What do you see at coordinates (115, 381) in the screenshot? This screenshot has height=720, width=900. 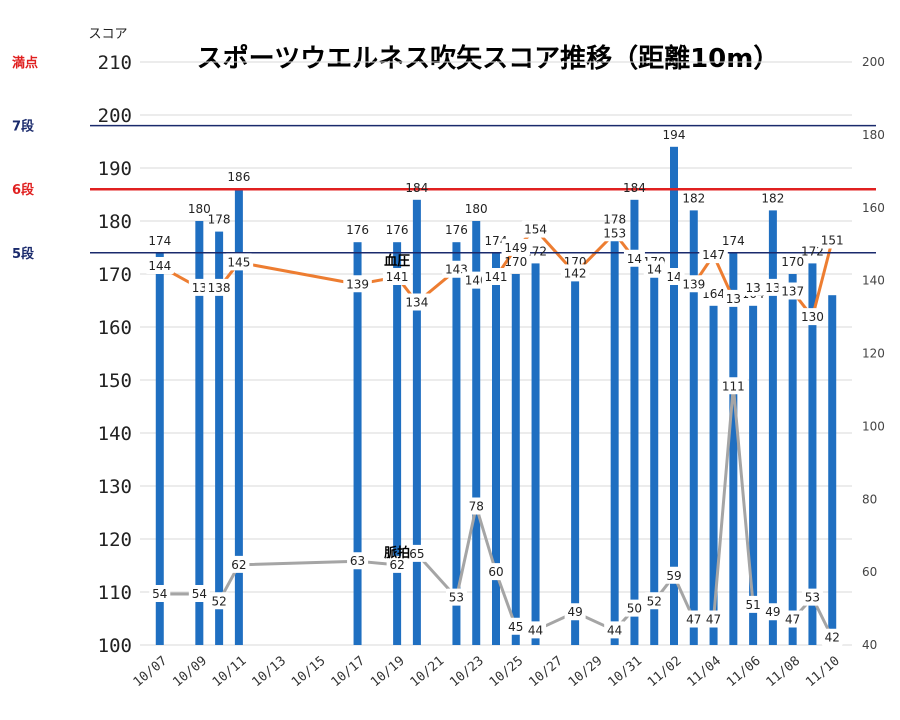 I see `y-tick-label: 150` at bounding box center [115, 381].